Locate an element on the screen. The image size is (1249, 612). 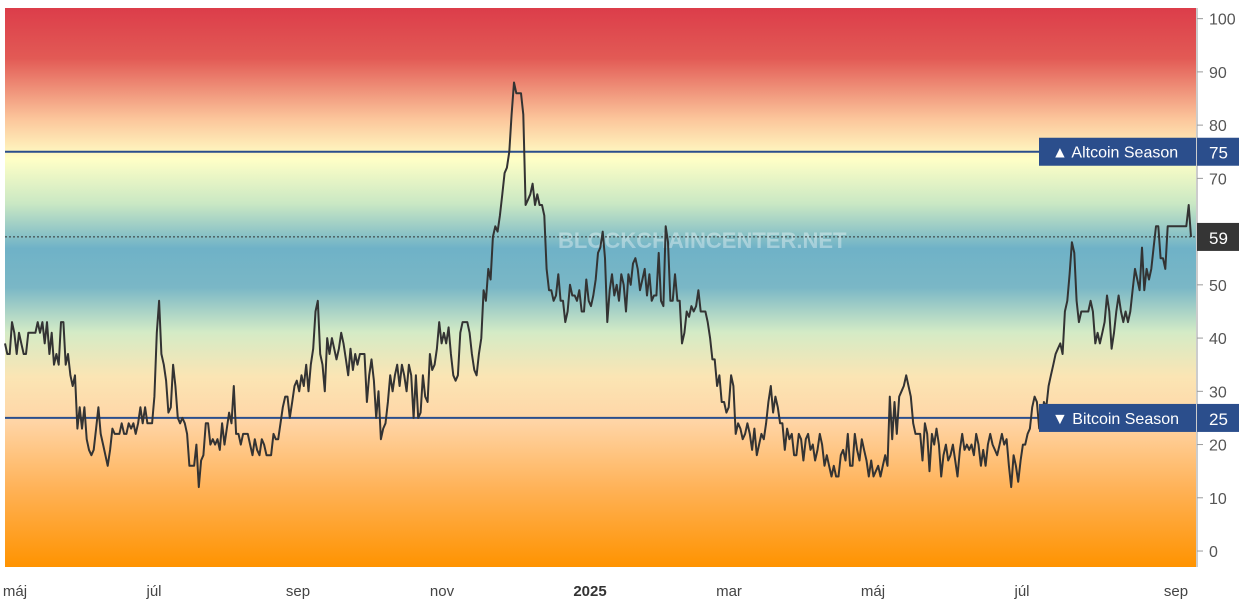
y-axis: 0102030405060708090100 is located at coordinates (1216, 287).